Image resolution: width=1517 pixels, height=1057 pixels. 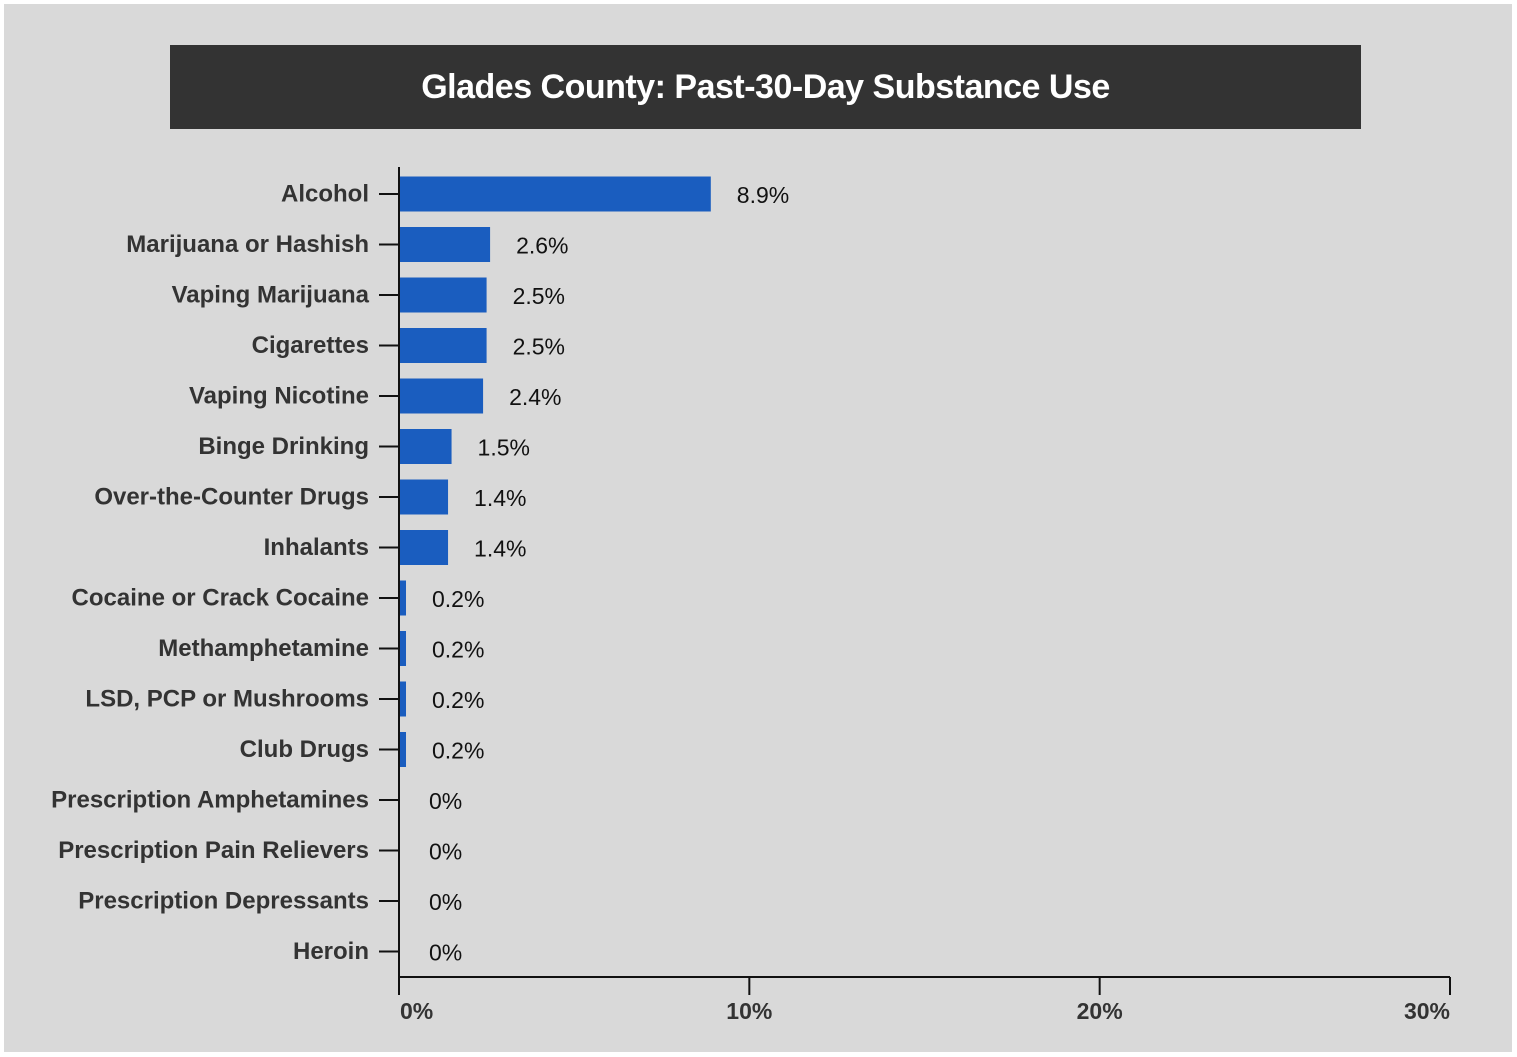 What do you see at coordinates (231, 497) in the screenshot?
I see `category-label: Over-the-Counter Drugs` at bounding box center [231, 497].